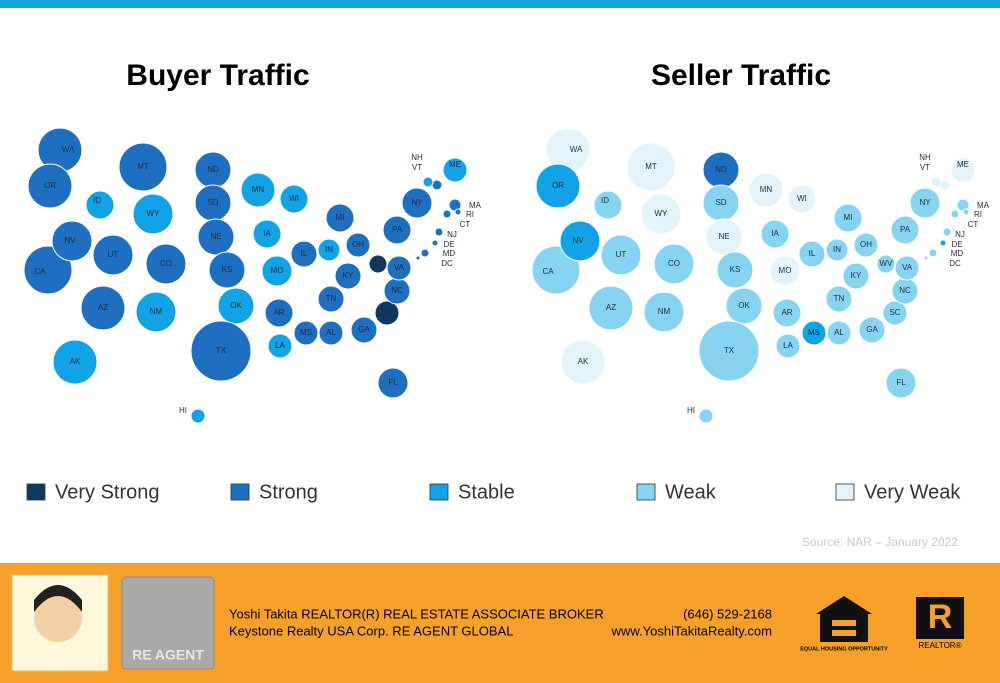 This screenshot has width=1000, height=683. Describe the element at coordinates (880, 542) in the screenshot. I see `source: Source: NAR – January 2022` at that location.